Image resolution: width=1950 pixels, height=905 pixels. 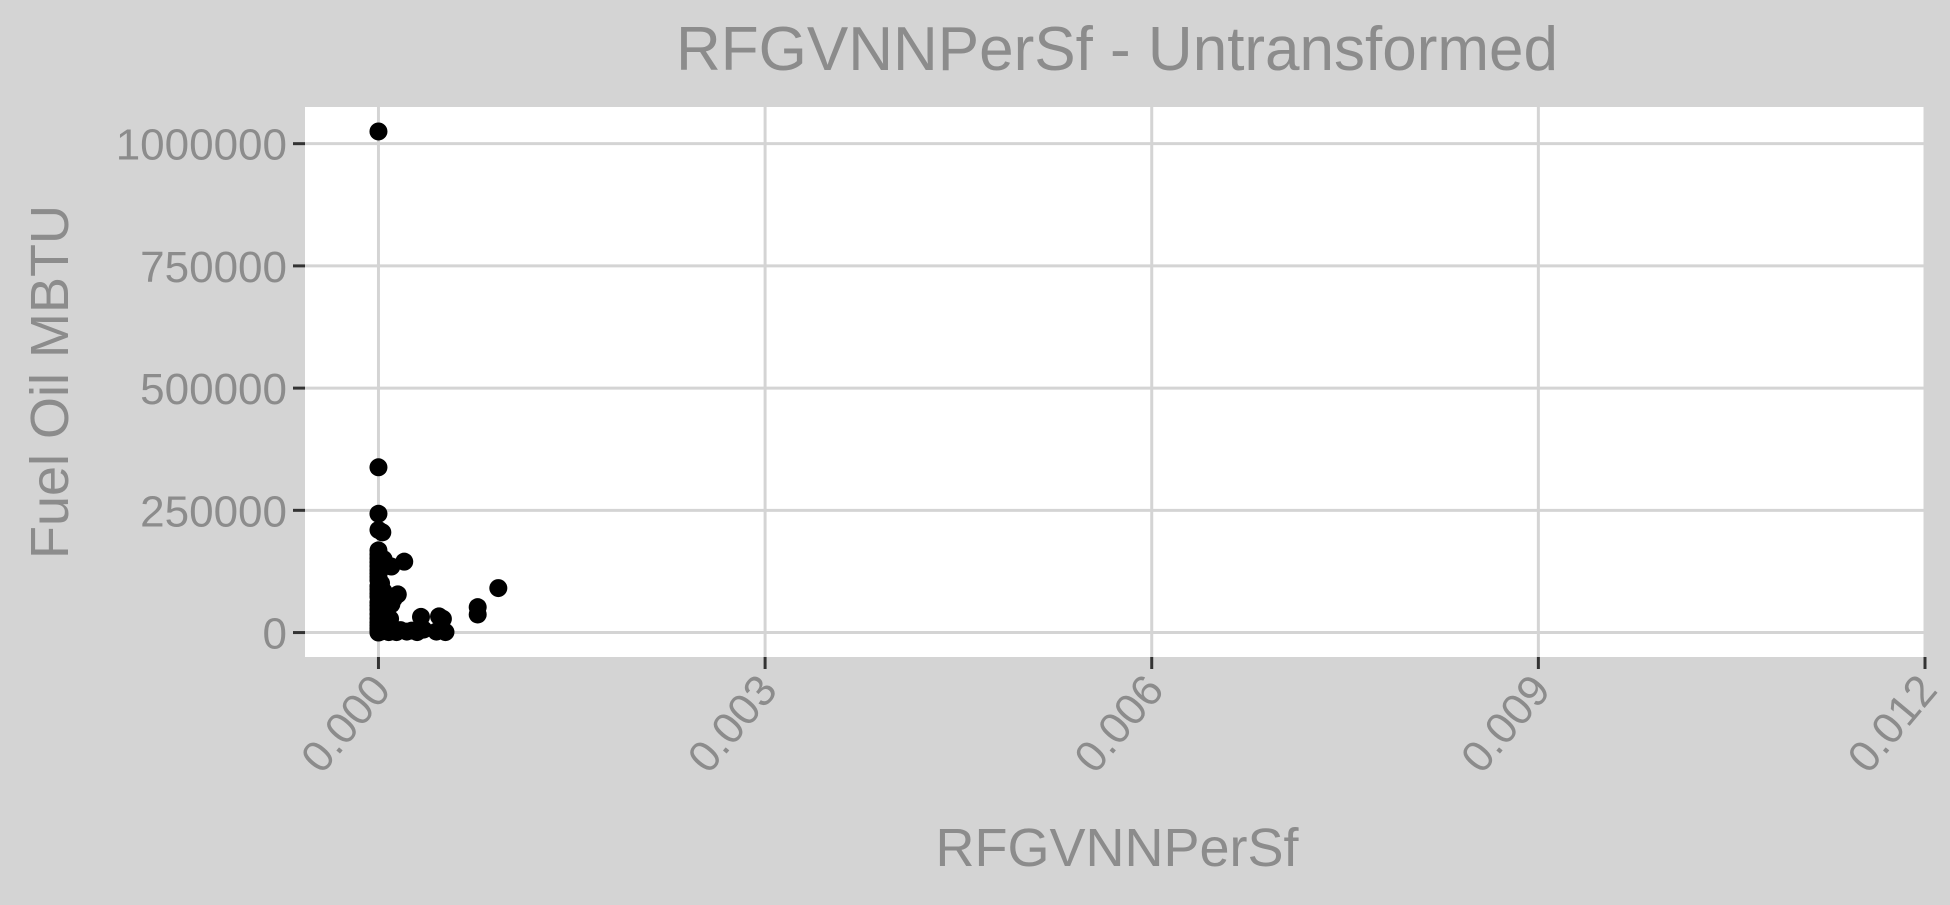 I want to click on y-tick-label: 250000, so click(x=213, y=511).